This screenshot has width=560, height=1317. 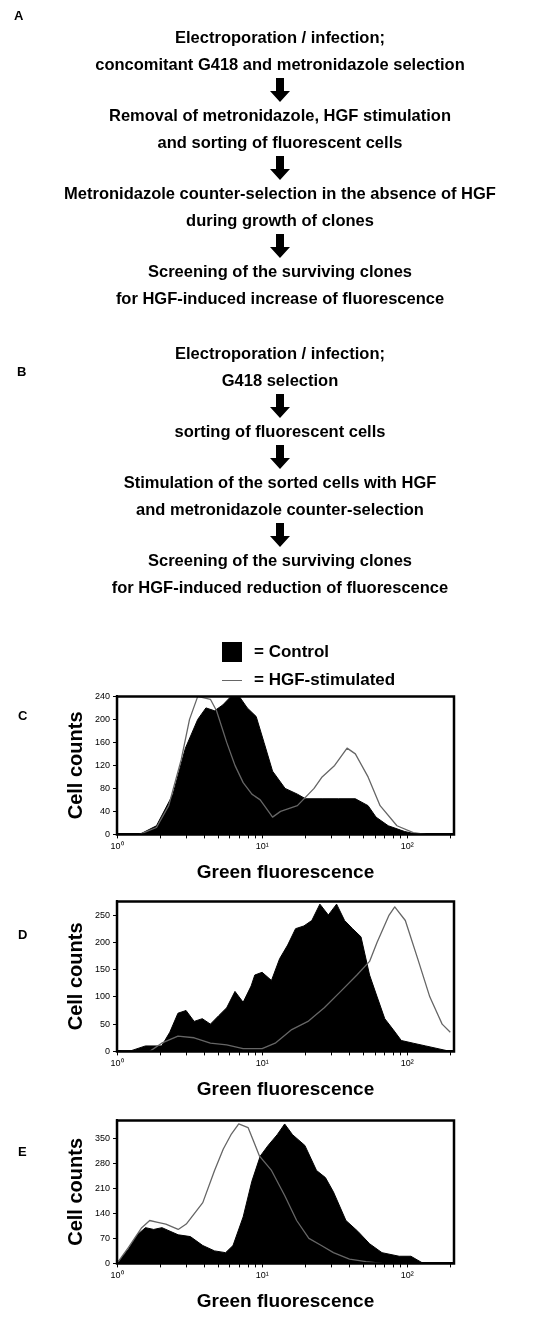 What do you see at coordinates (280, 129) in the screenshot?
I see `text: Removal of metronidazole, HGF stimulation and sorting of fluorescent cells` at bounding box center [280, 129].